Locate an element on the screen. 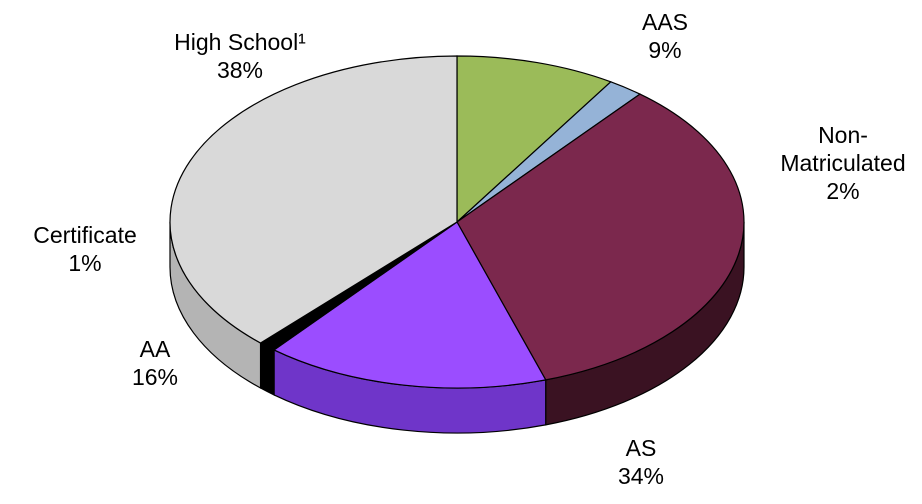 The image size is (922, 504). label-certificate: Certificate 1% is located at coordinates (85, 249).